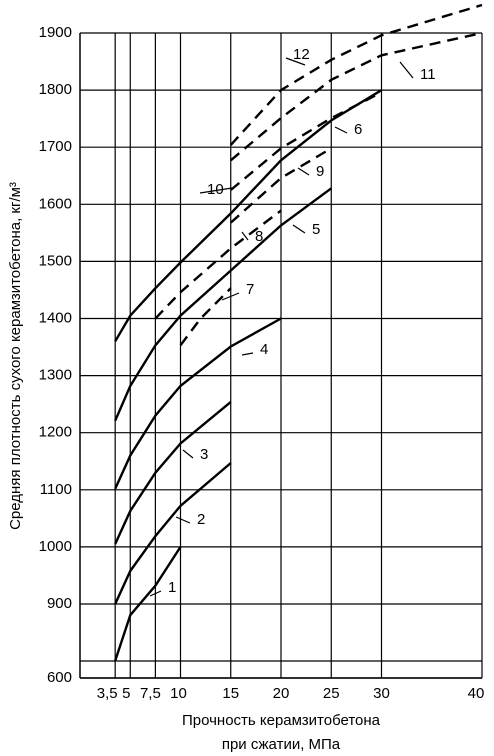  I want to click on y-tick-label: 1300, so click(55, 375).